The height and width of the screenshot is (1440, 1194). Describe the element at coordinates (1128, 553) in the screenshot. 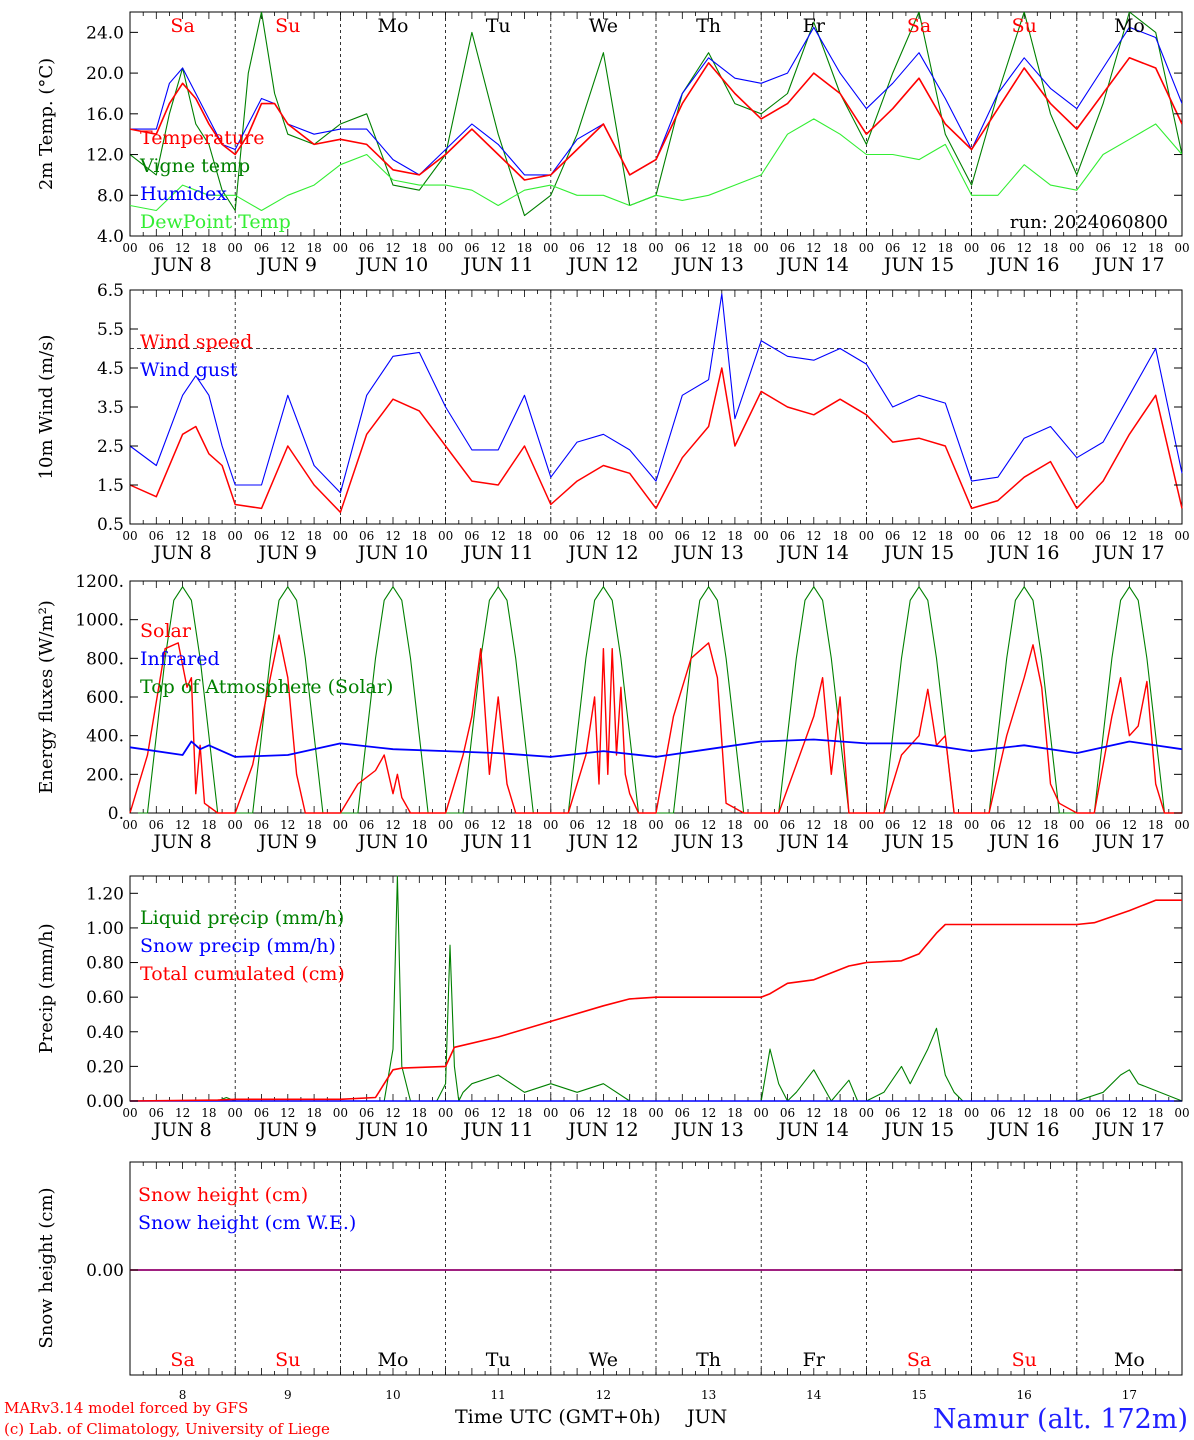

I see `date-label: JUN 17` at that location.